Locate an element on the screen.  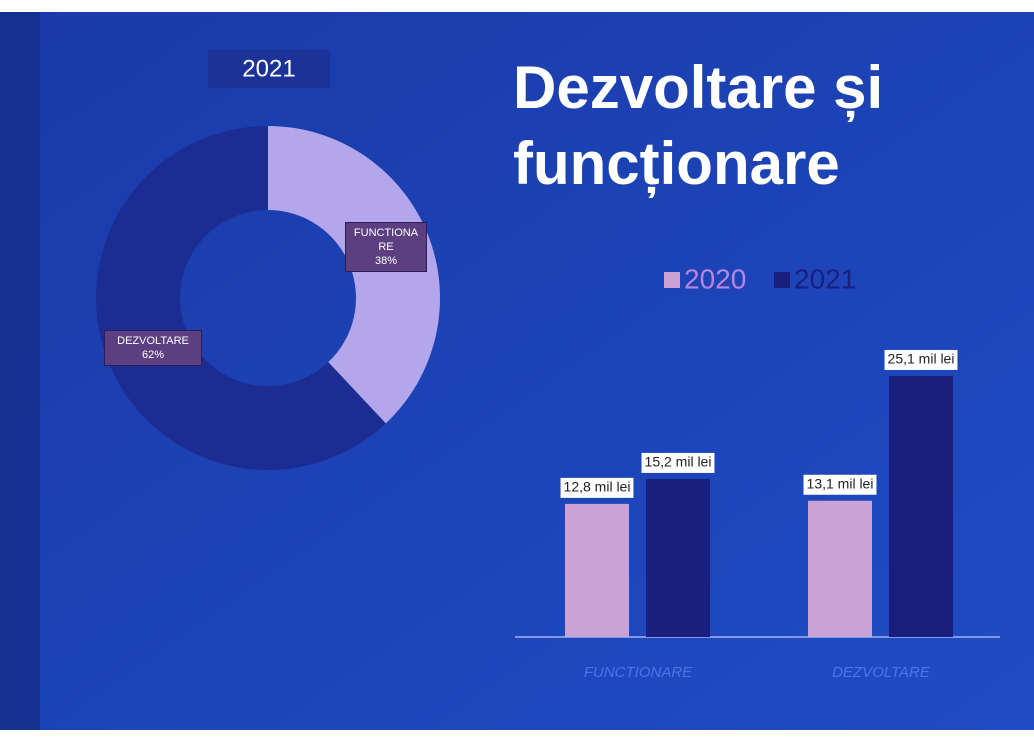
data-label: DEZVOLTARE 62% is located at coordinates (153, 348).